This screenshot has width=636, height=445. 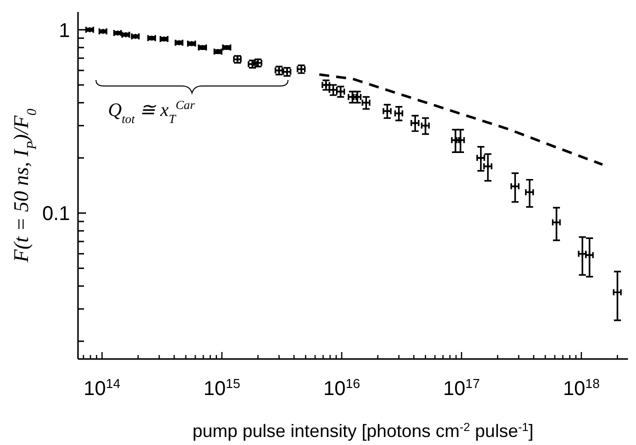 I want to click on x-axis-title: pump pulse intensity [photons cm$^{-2}$ pulse$^{-1}$], so click(x=363, y=430).